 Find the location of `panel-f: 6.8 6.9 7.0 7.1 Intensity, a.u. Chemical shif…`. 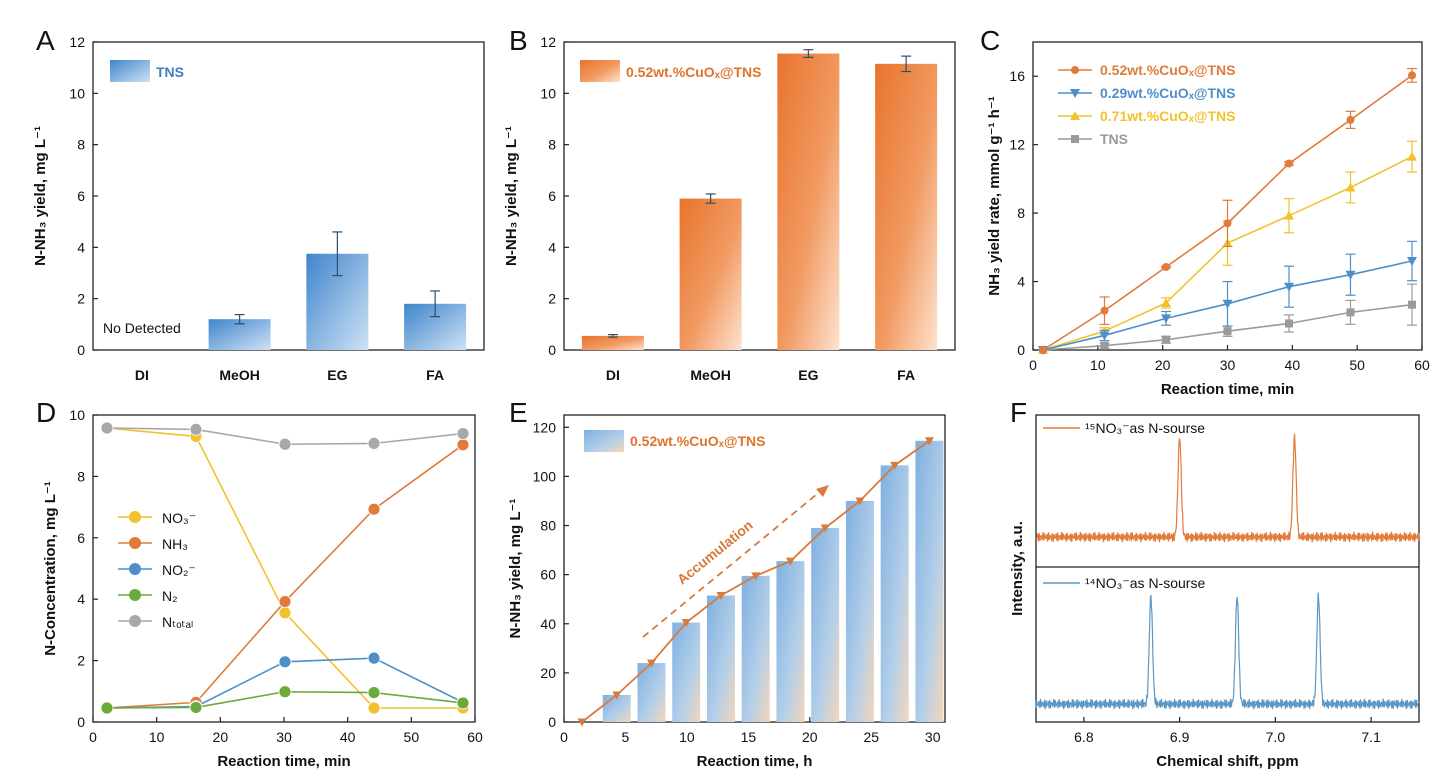

panel-f: 6.8 6.9 7.0 7.1 Intensity, a.u. Chemical shif… is located at coordinates (1214, 592).